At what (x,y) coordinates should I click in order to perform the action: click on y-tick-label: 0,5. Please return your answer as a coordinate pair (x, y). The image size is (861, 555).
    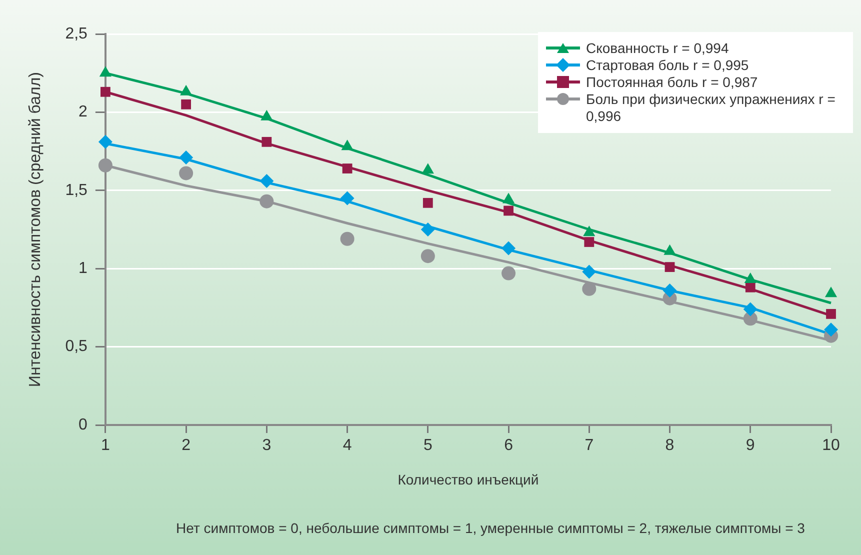
    Looking at the image, I should click on (76, 347).